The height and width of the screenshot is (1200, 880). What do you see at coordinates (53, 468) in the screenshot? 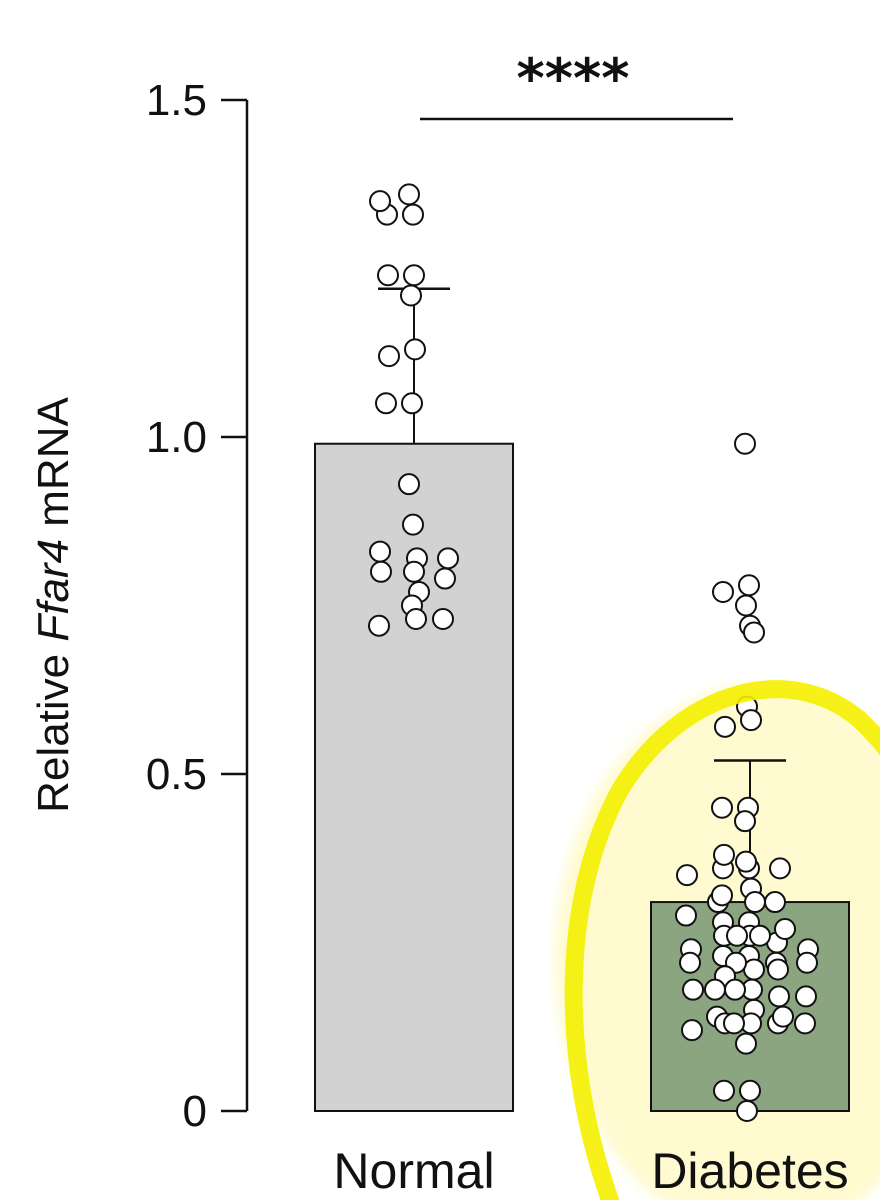
I see `y-axis-label-suffix: mRNA` at bounding box center [53, 468].